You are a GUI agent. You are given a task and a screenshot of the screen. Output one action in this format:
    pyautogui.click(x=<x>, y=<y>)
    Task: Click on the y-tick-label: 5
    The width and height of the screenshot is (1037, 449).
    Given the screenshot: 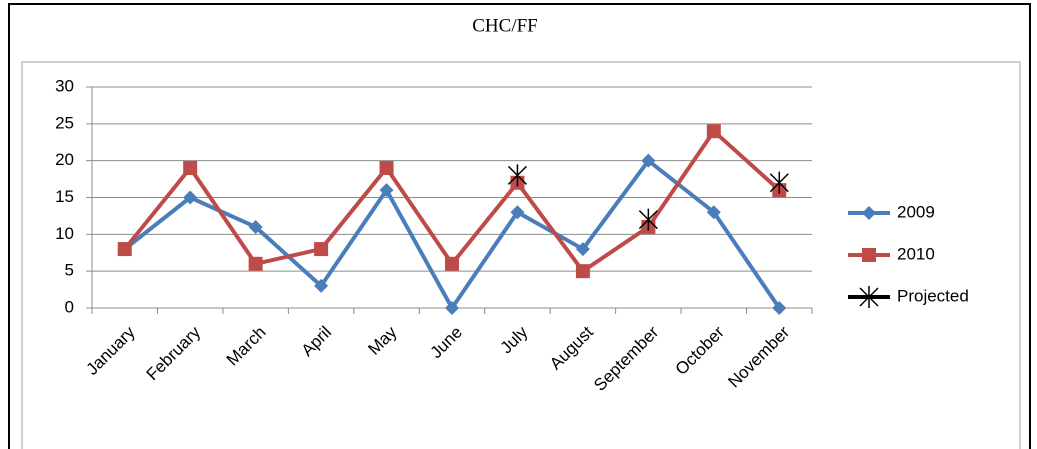 What is the action you would take?
    pyautogui.click(x=69, y=270)
    